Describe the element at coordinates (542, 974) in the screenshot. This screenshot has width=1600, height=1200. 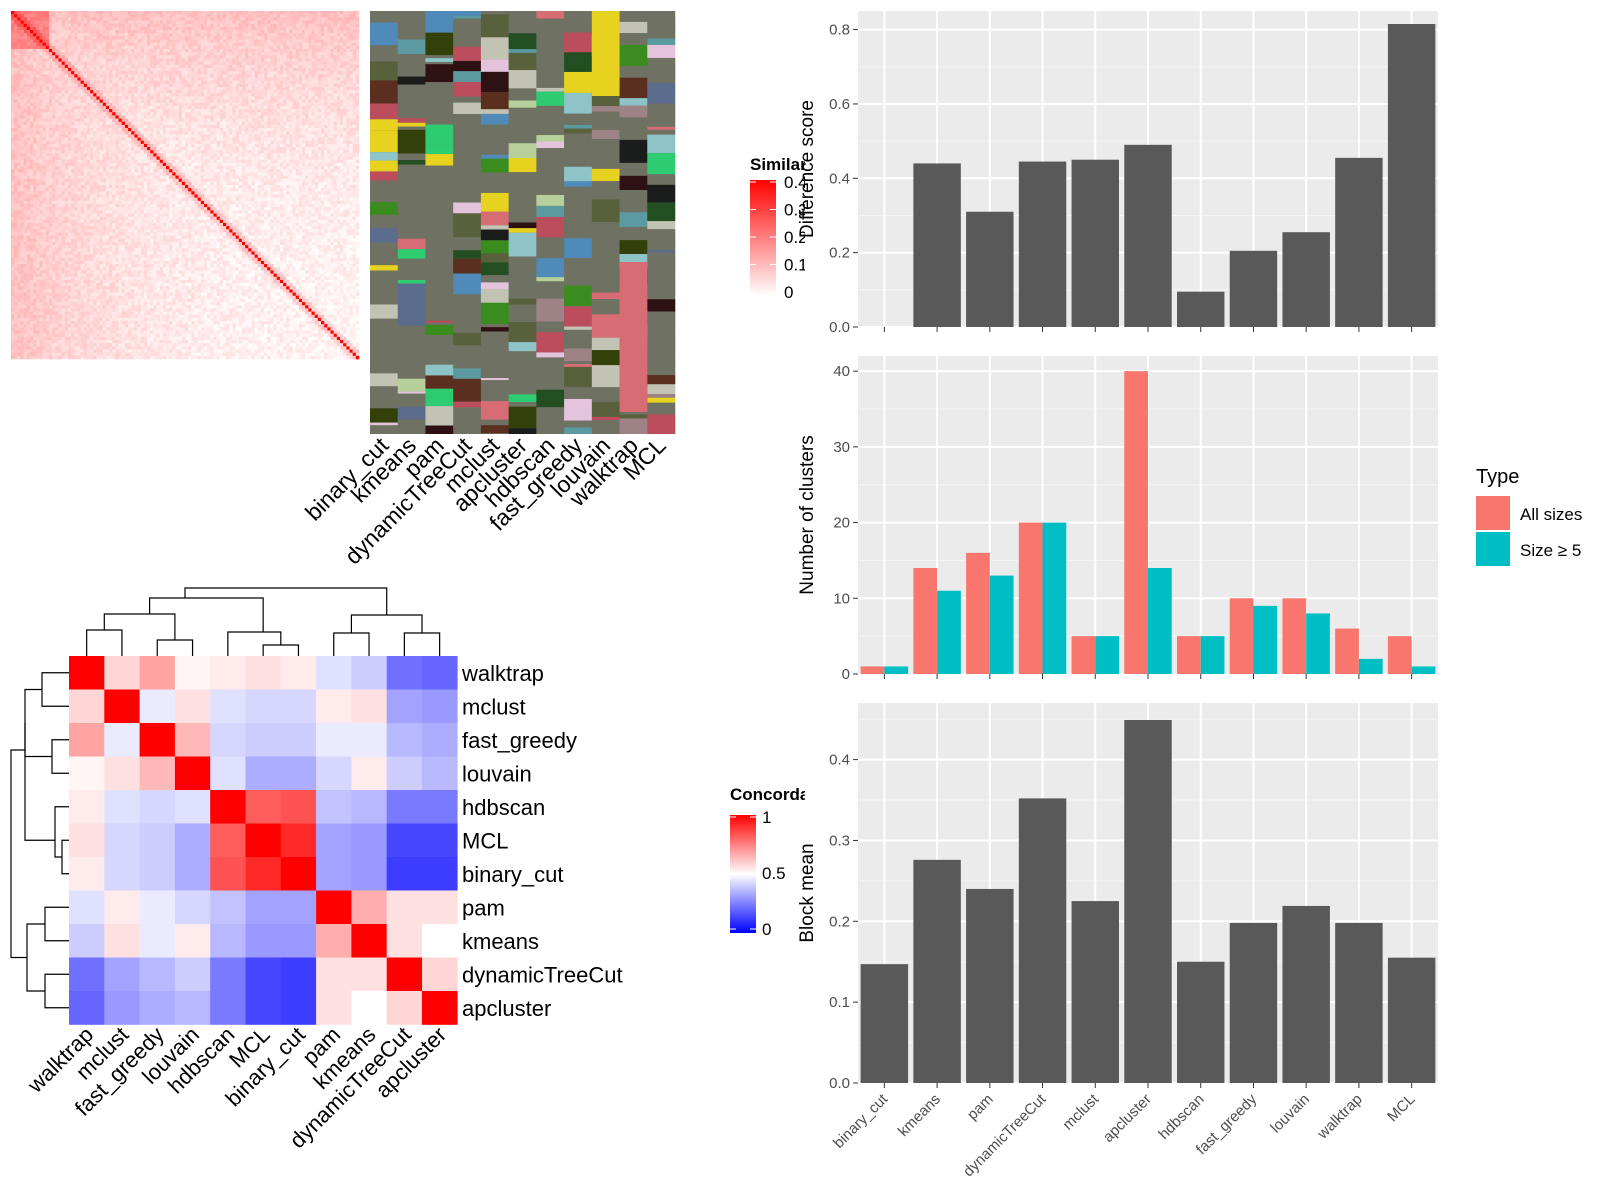
I see `concordance-row-label: dynamicTreeCut` at that location.